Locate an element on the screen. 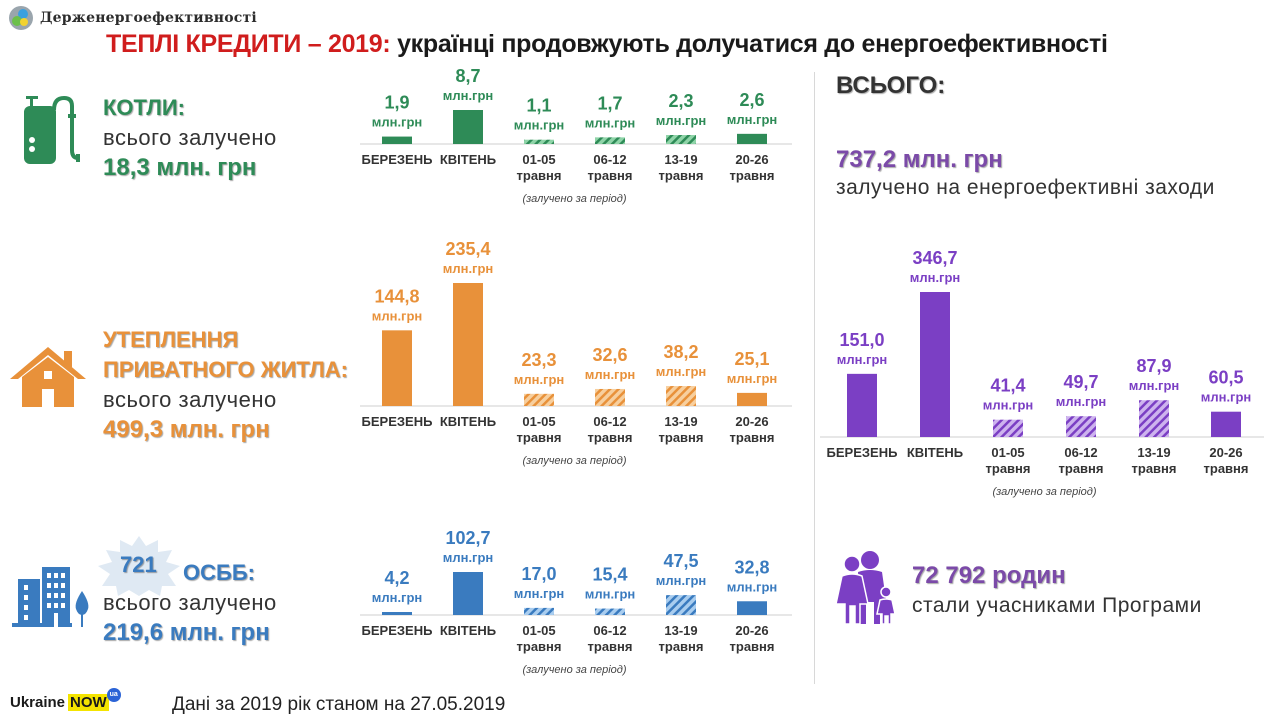 Image resolution: width=1280 pixels, height=720 pixels. brand-left: Ukraine is located at coordinates (38, 702).